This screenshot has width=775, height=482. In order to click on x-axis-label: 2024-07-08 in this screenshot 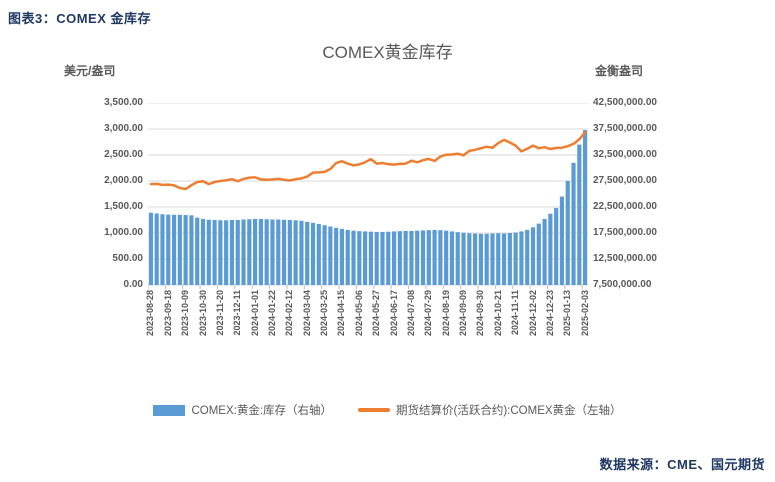, I will do `click(410, 313)`.